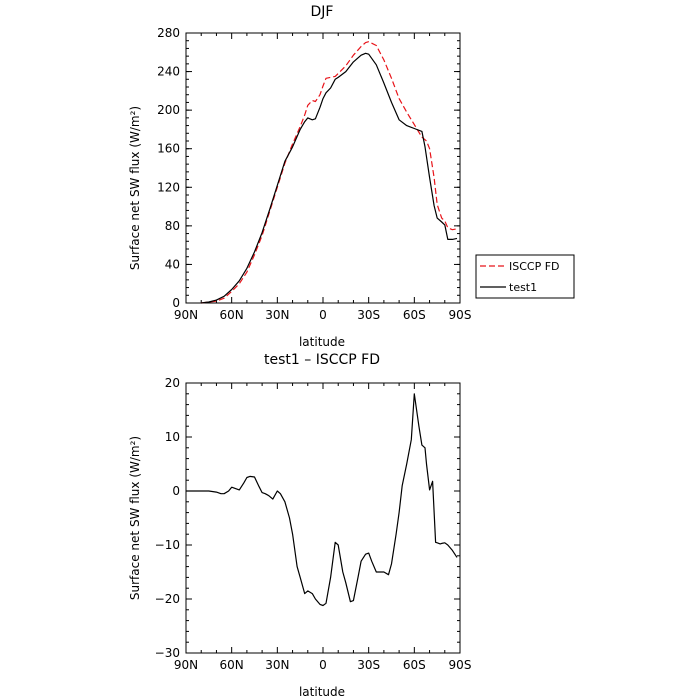  I want to click on series-line-test1, so click(329, 178).